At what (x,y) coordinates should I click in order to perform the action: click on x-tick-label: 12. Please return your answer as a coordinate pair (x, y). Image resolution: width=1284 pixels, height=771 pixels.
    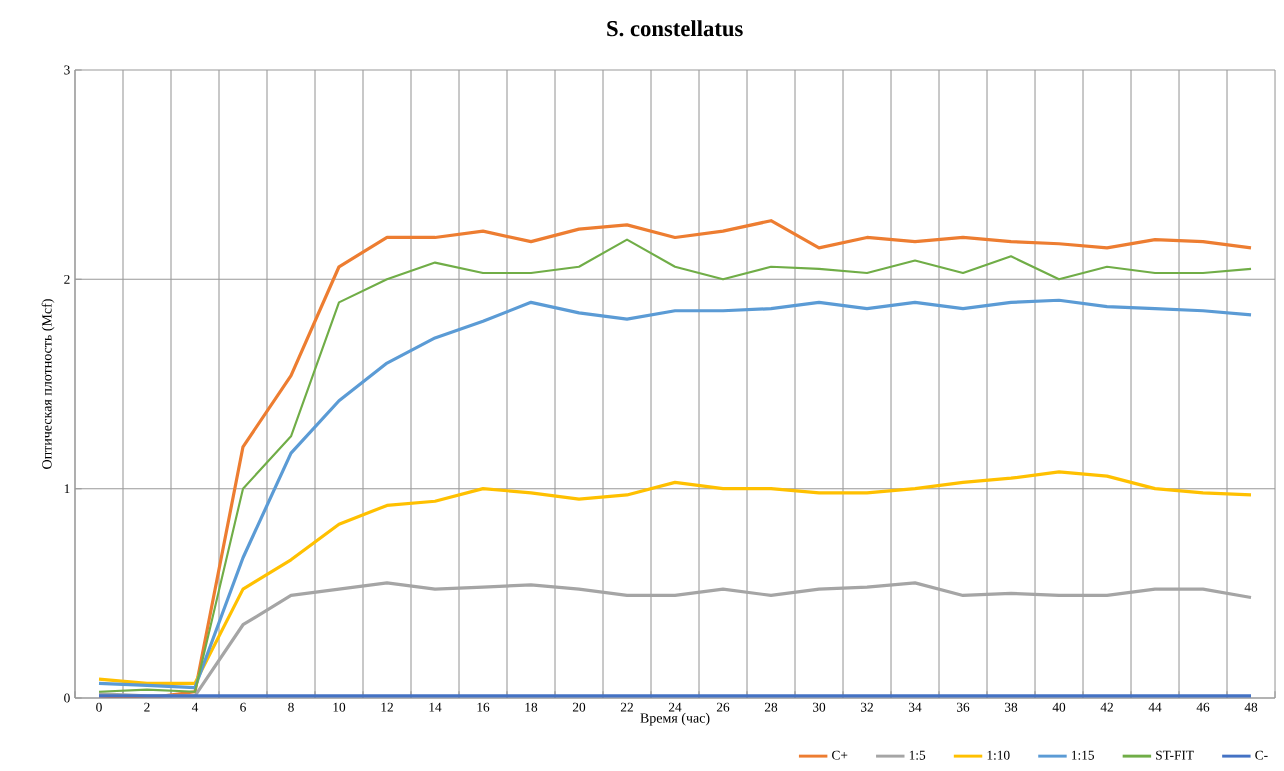
    Looking at the image, I should click on (387, 707).